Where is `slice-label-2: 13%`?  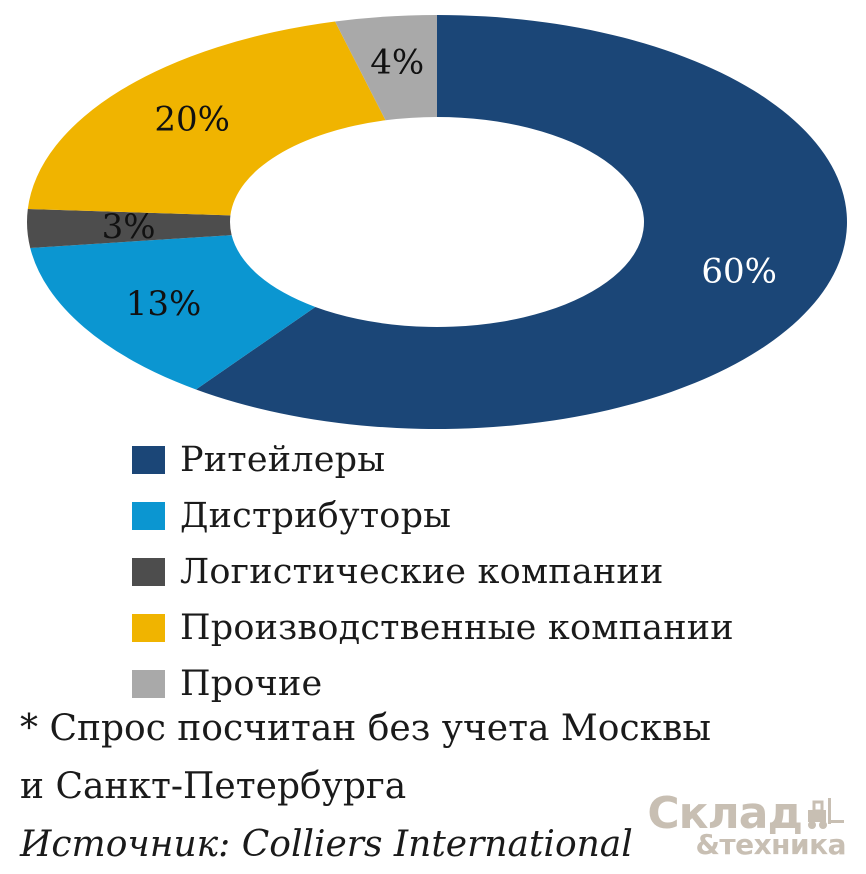
slice-label-2: 13% is located at coordinates (164, 304).